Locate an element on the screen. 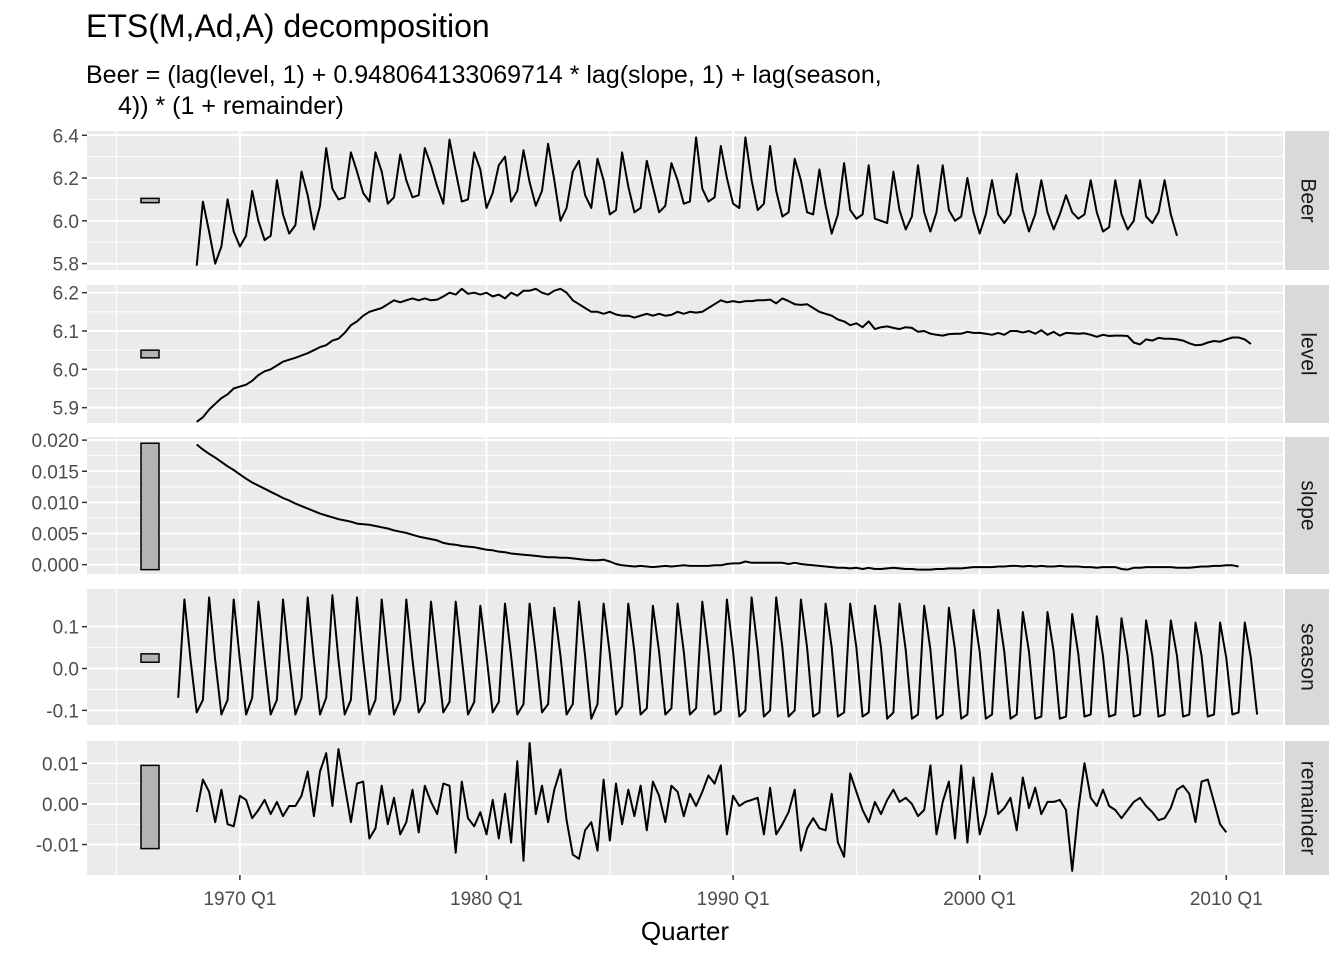 This screenshot has height=960, width=1344. x-tick-label: 2000 Q1 is located at coordinates (979, 899).